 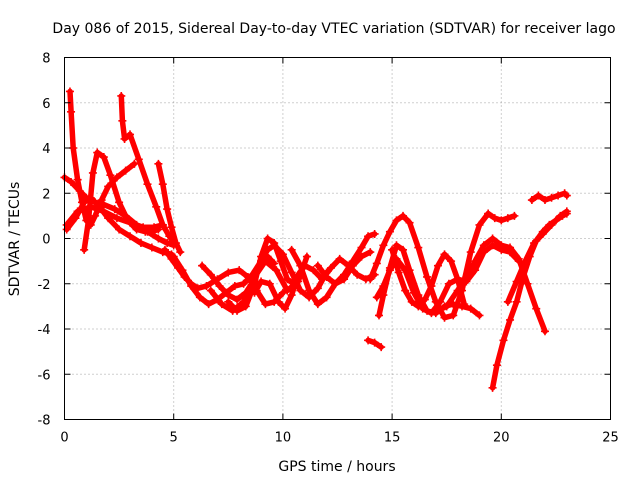 I want to click on x-axis-label: GPS time / hours, so click(x=336, y=467).